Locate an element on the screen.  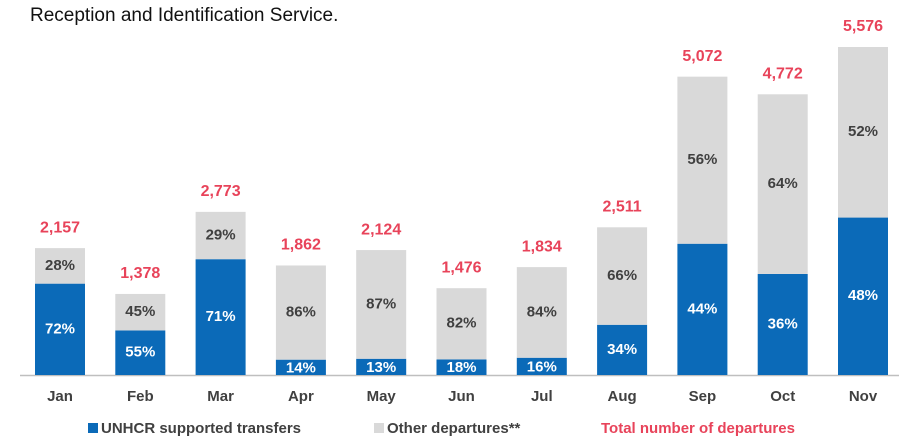
data-label: 87% is located at coordinates (381, 303).